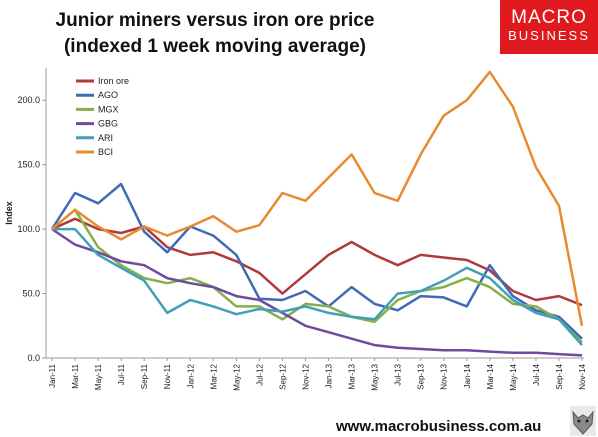 The width and height of the screenshot is (598, 437). What do you see at coordinates (536, 374) in the screenshot?
I see `x-tick-label: Jul-14` at bounding box center [536, 374].